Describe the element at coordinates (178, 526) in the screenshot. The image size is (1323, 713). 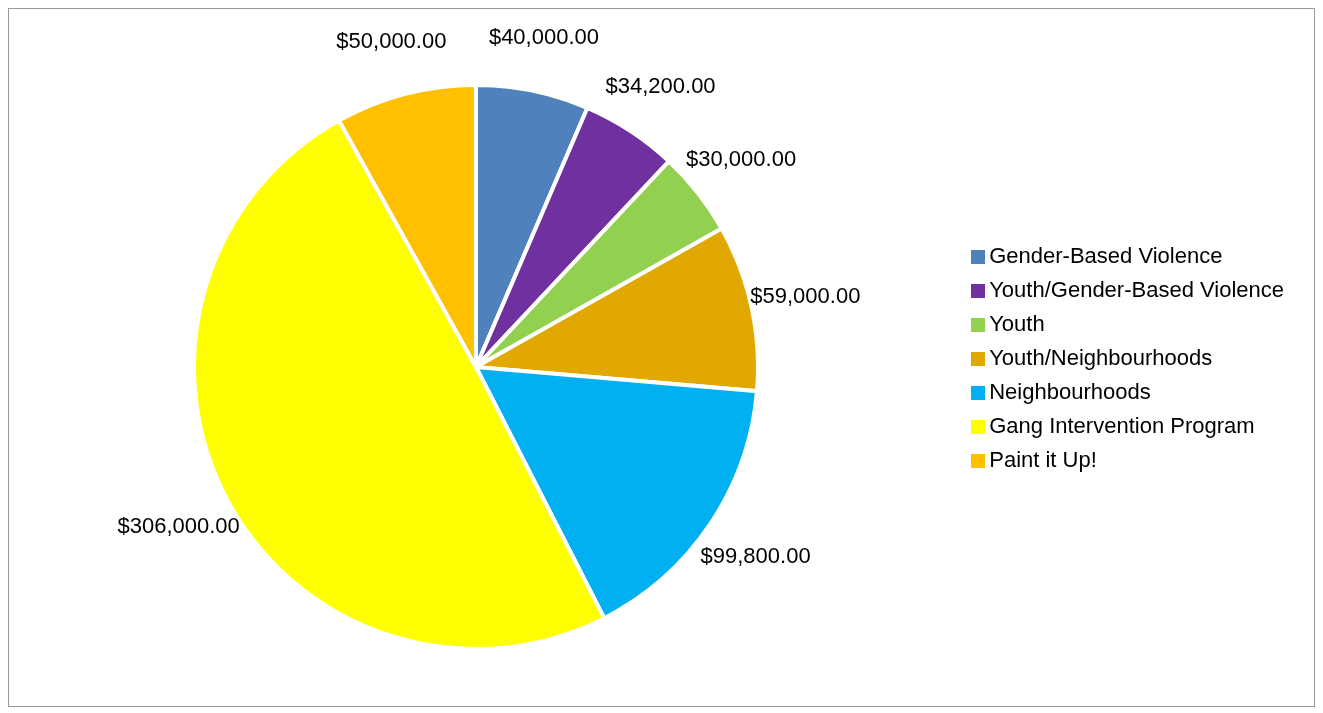
I see `data-label: $306,000.00` at that location.